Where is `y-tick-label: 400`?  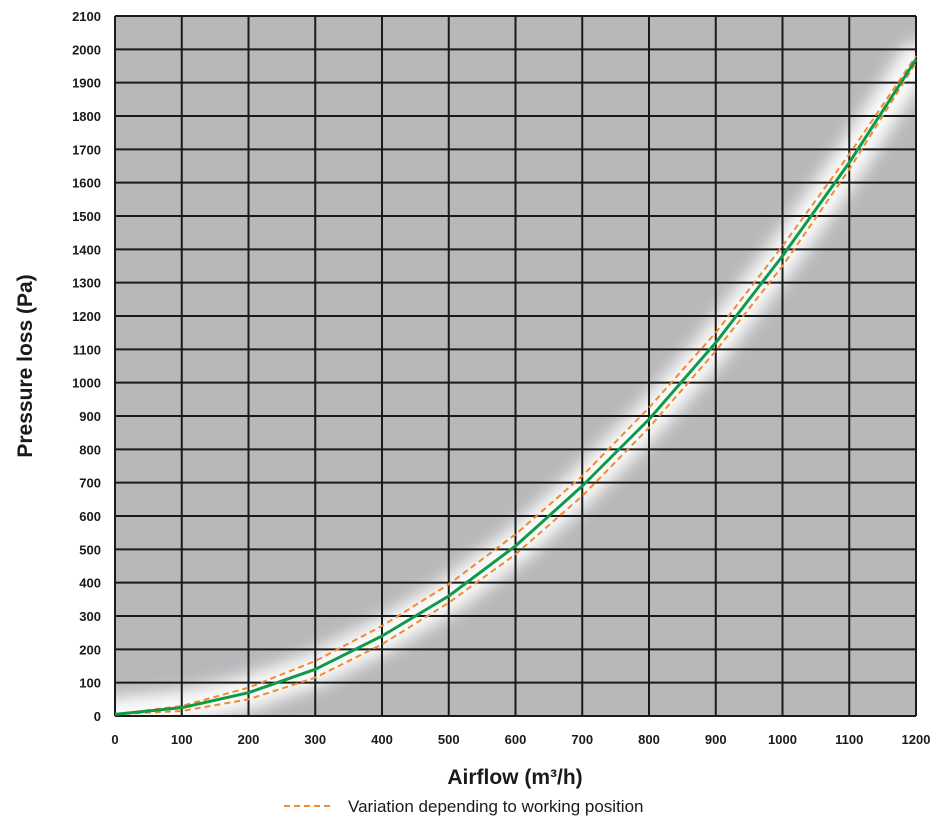
y-tick-label: 400 is located at coordinates (90, 583).